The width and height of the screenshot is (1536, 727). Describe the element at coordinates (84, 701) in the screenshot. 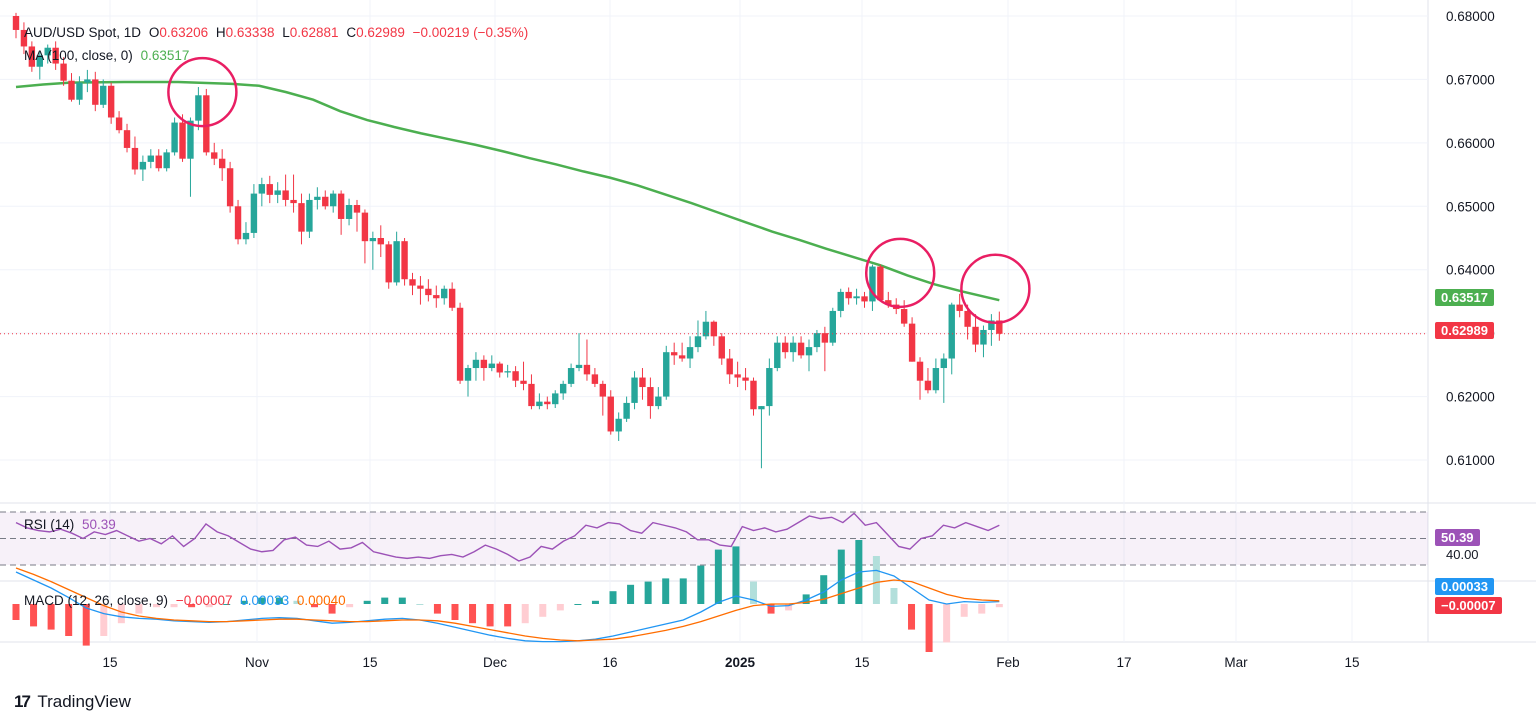

I see `brand-name: TradingView` at that location.